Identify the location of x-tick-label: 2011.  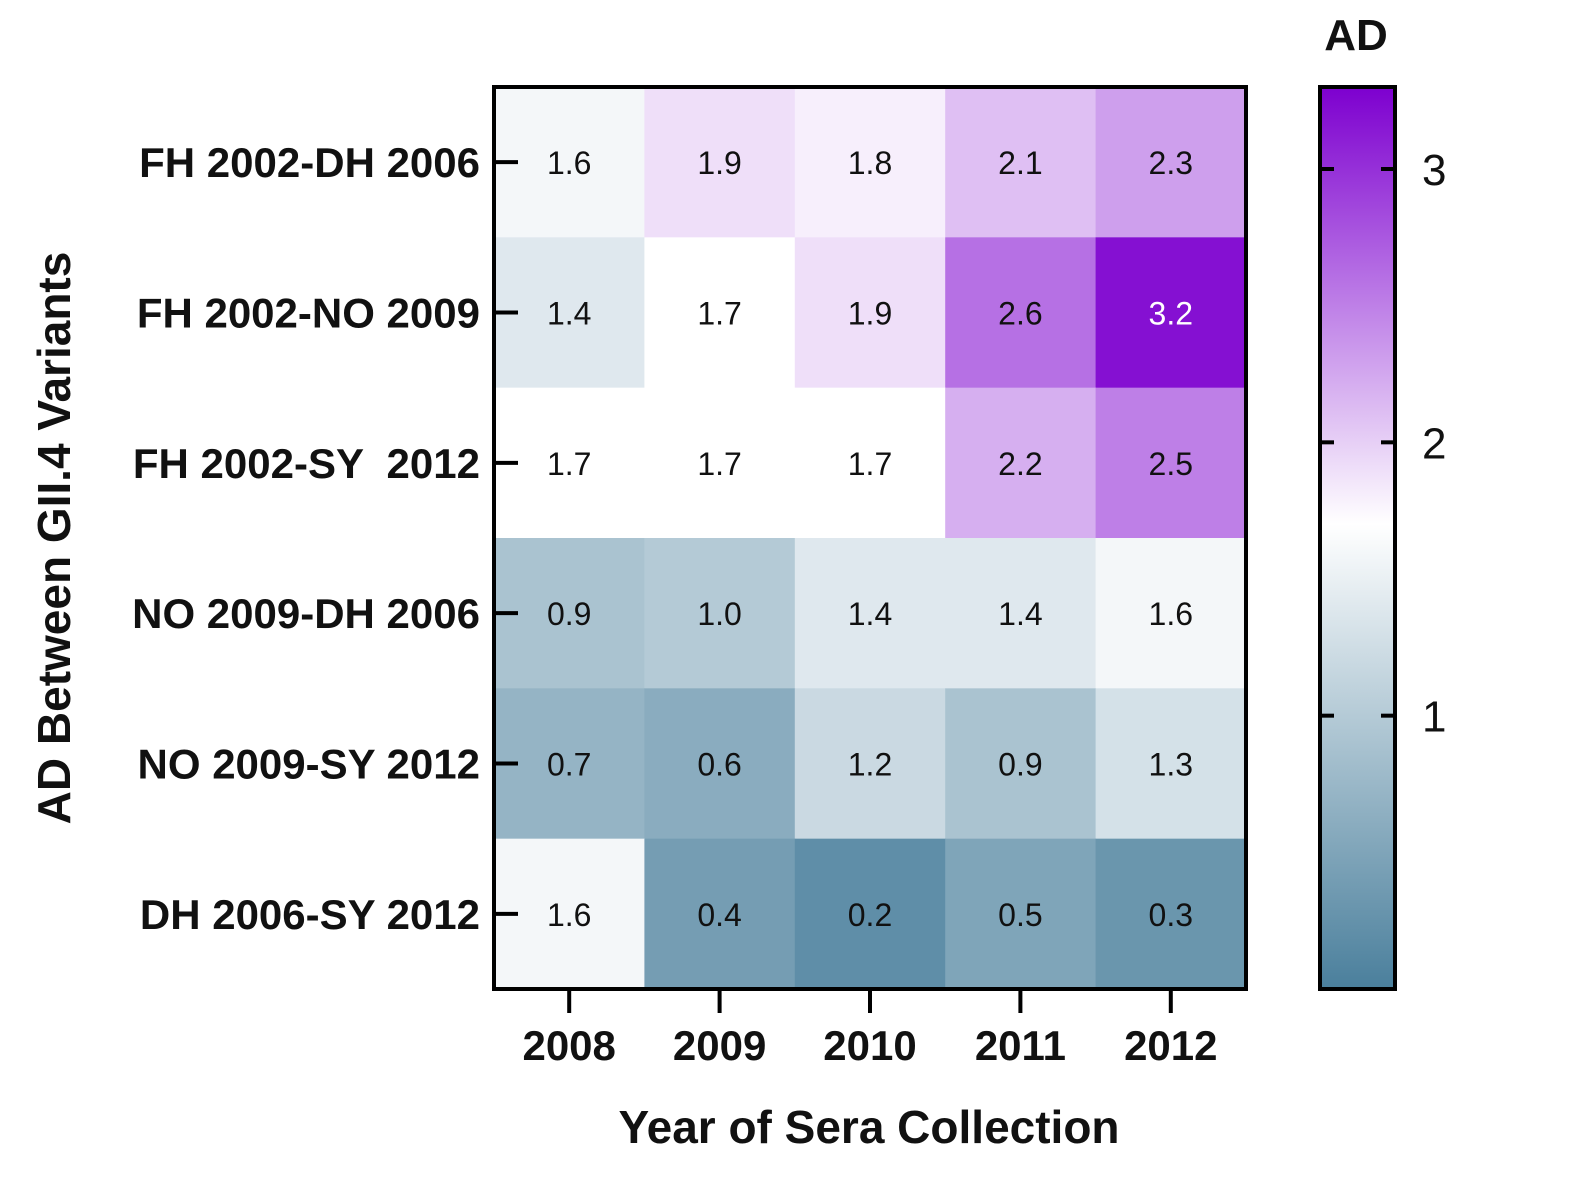
(1020, 1045).